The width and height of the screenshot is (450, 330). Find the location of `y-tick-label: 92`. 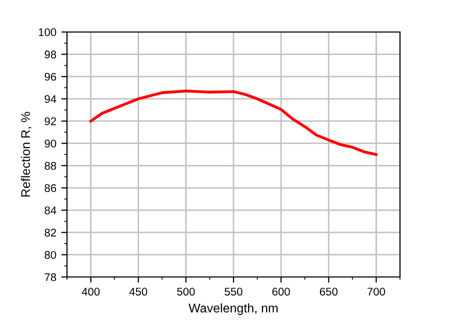

y-tick-label: 92 is located at coordinates (50, 121).